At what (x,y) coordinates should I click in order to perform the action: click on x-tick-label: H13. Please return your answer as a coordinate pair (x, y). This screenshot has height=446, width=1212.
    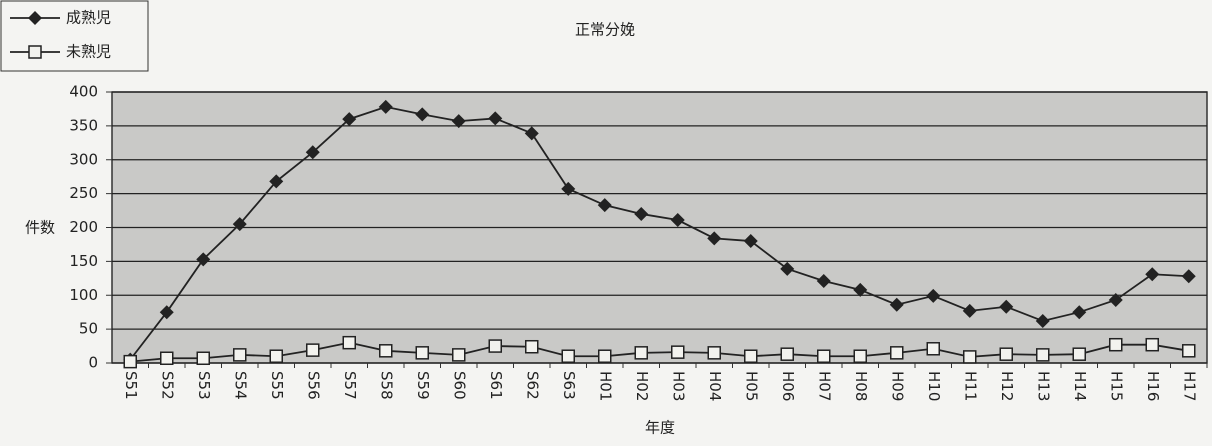
    Looking at the image, I should click on (1043, 386).